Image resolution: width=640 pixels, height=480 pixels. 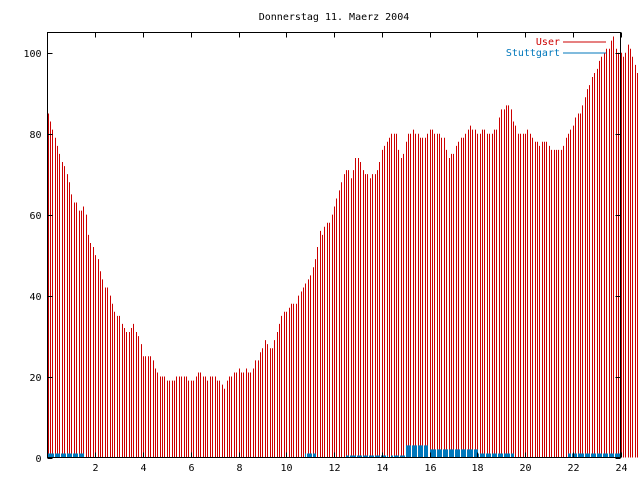 What do you see at coordinates (430, 468) in the screenshot?
I see `x-tick-label: 16` at bounding box center [430, 468].